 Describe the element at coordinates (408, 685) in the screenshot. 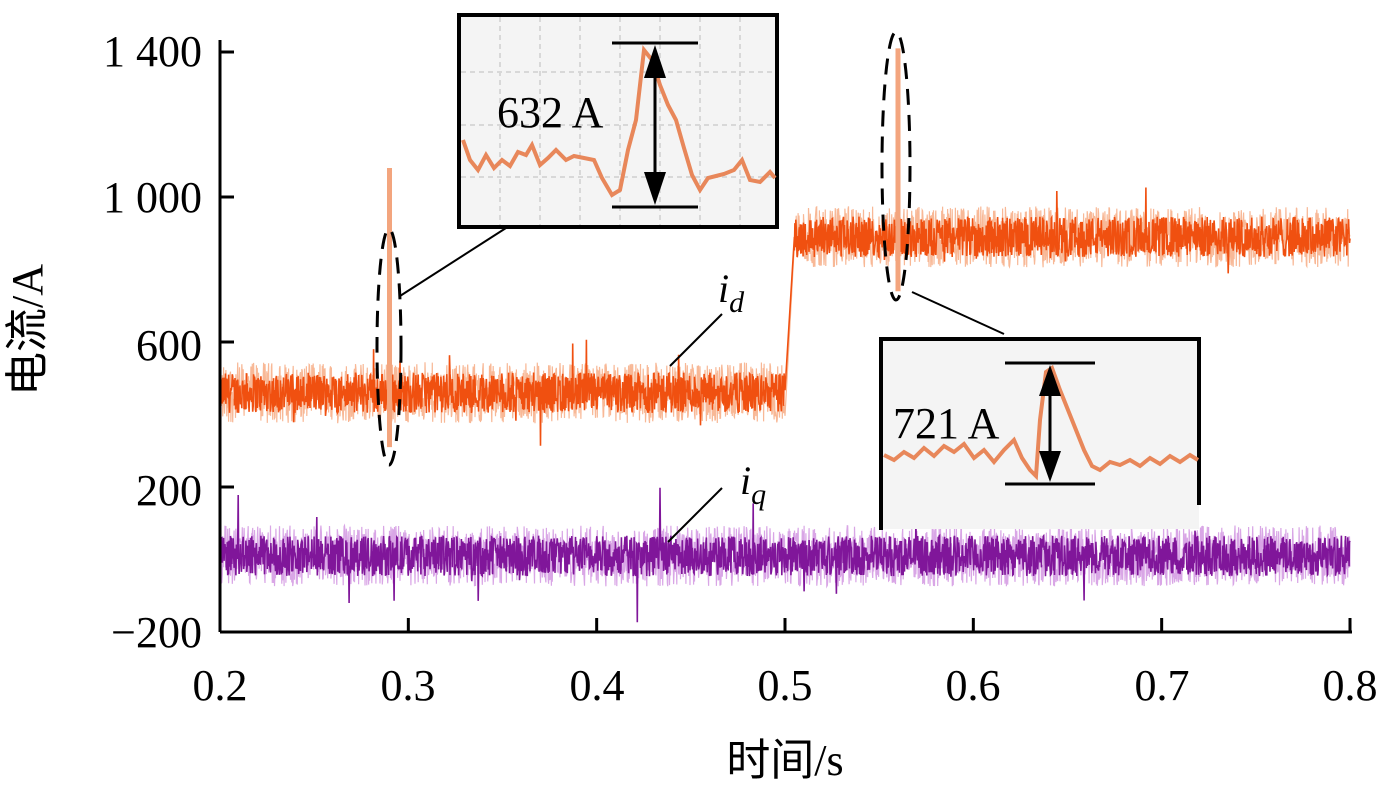

I see `x-tick-label: 0.3` at that location.